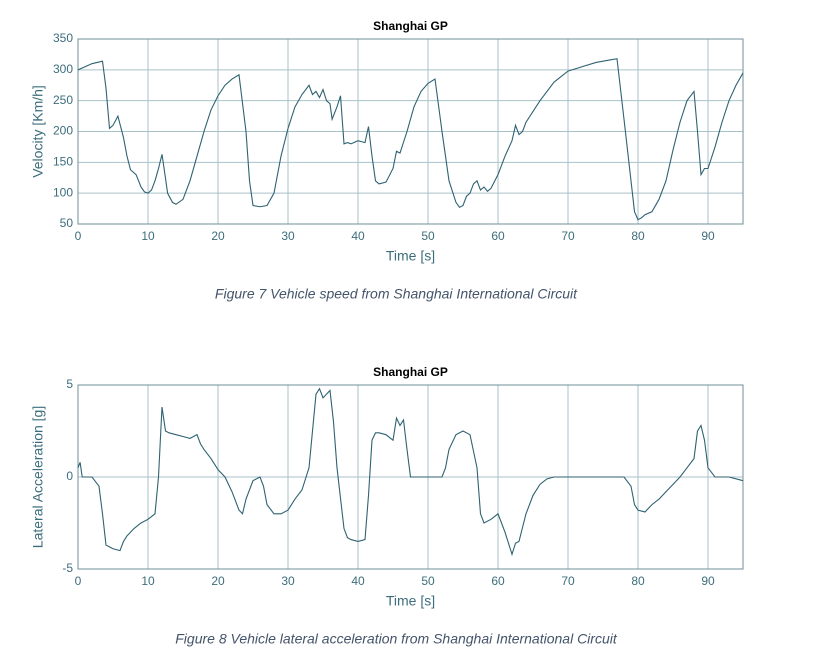 The image size is (827, 671). What do you see at coordinates (67, 568) in the screenshot?
I see `y-tick-label: -5` at bounding box center [67, 568].